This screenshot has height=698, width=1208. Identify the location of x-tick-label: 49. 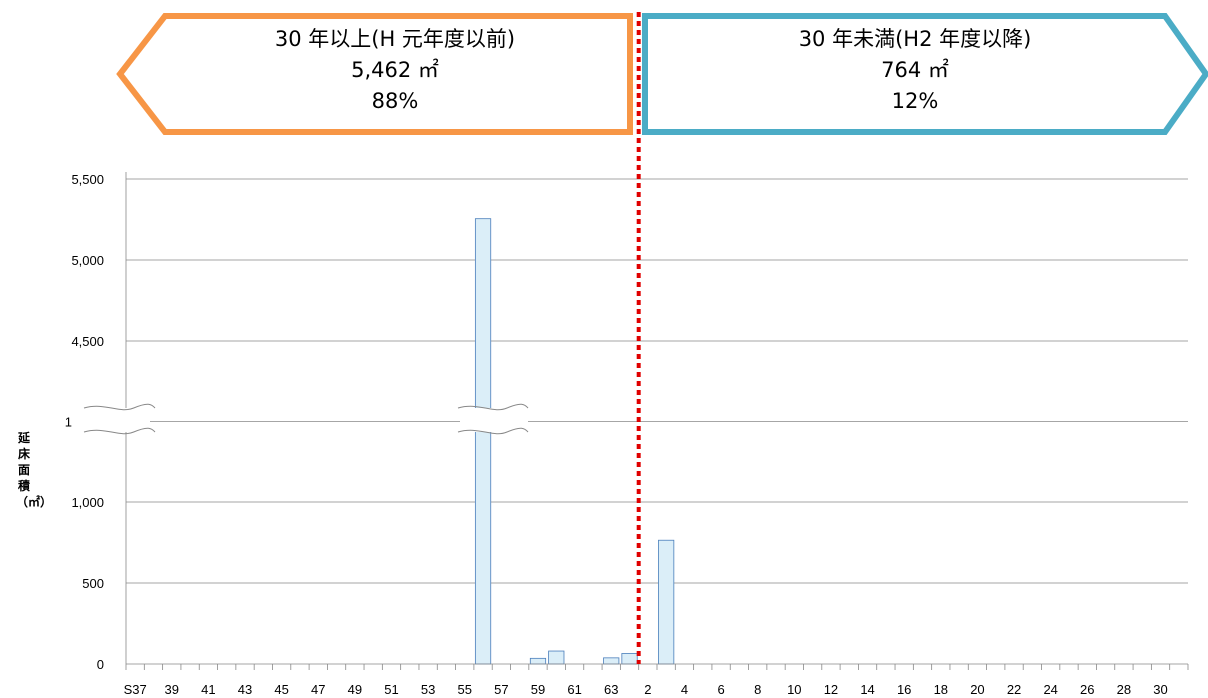
(355, 689).